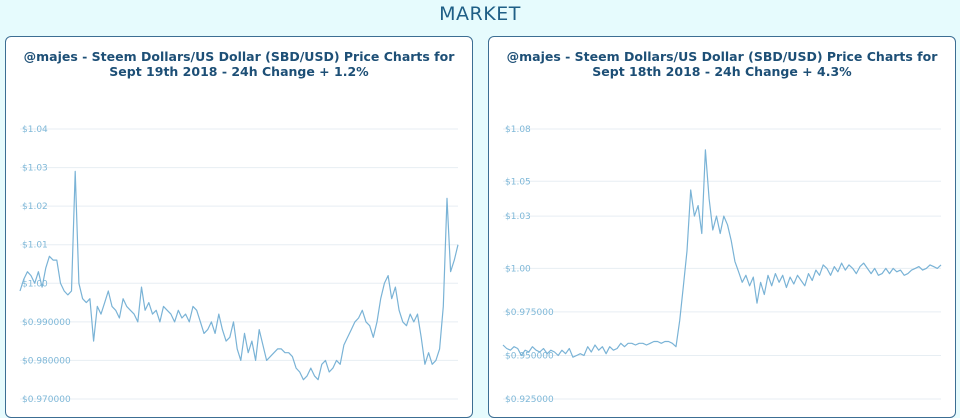 The height and width of the screenshot is (418, 960). Describe the element at coordinates (35, 207) in the screenshot. I see `y-tick-label: $1.02` at that location.